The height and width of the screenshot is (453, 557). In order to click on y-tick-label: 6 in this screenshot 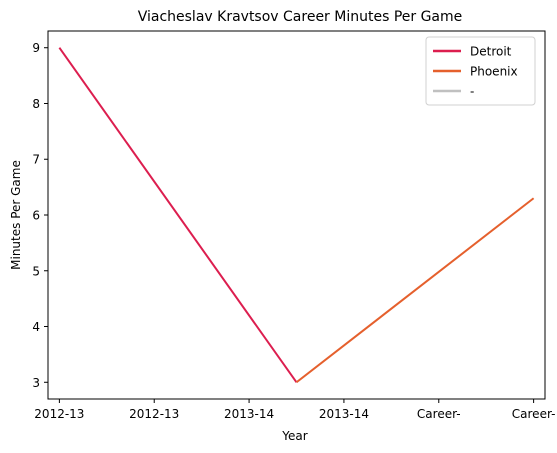, I will do `click(36, 216)`.